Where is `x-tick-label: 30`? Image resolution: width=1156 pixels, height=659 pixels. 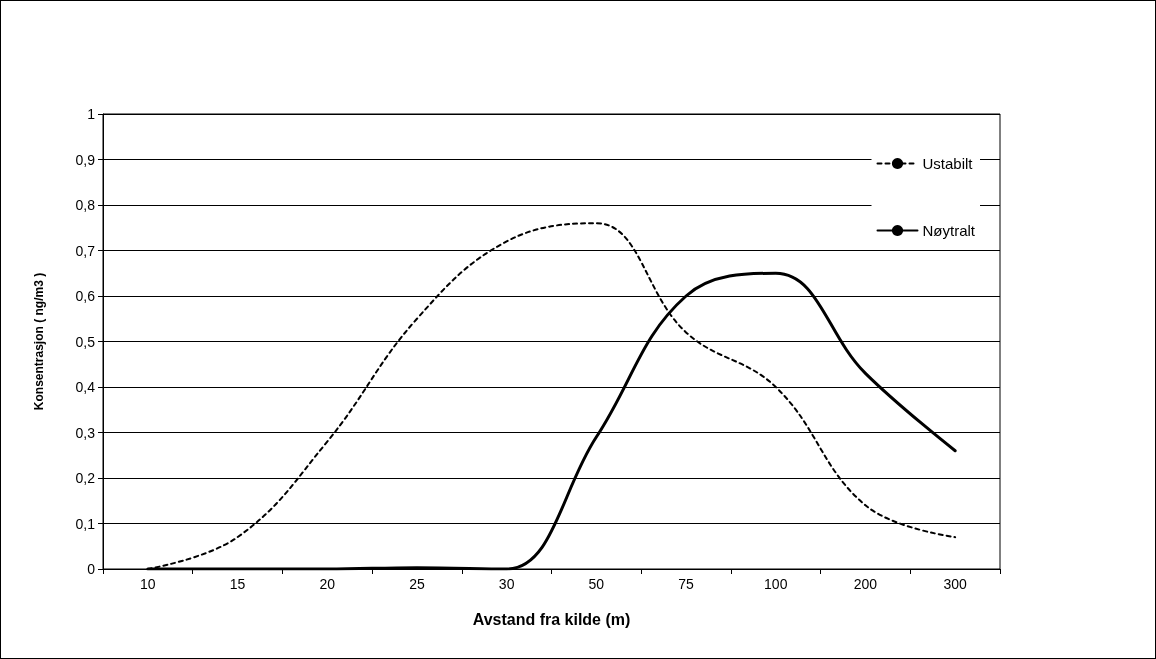 x-tick-label: 30 is located at coordinates (506, 584).